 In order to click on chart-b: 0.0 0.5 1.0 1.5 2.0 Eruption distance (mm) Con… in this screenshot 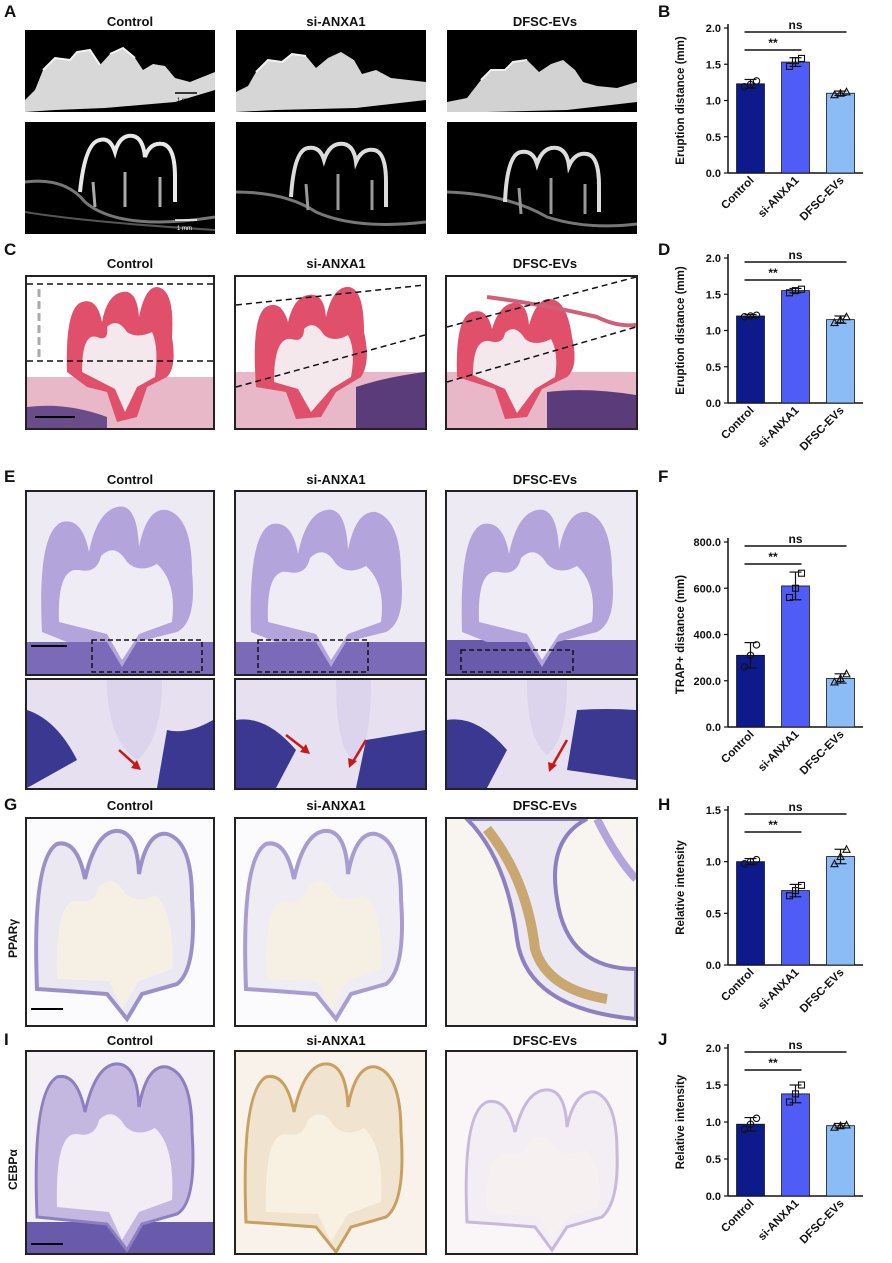, I will do `click(777, 122)`.